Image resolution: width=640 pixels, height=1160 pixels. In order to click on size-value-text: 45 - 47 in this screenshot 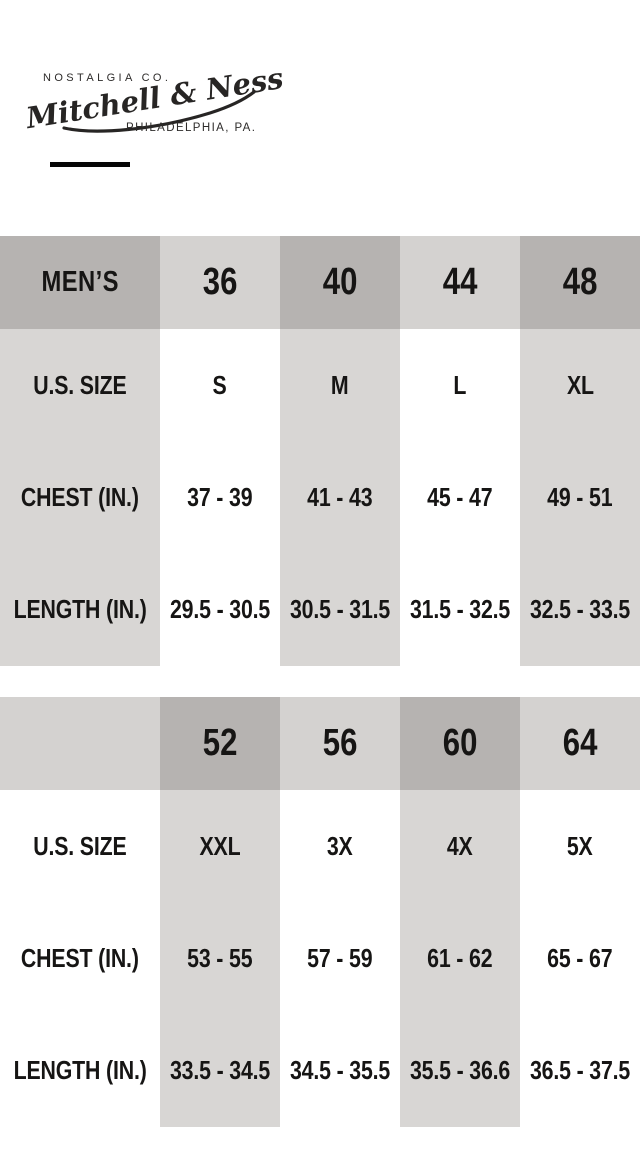, I will do `click(460, 496)`.